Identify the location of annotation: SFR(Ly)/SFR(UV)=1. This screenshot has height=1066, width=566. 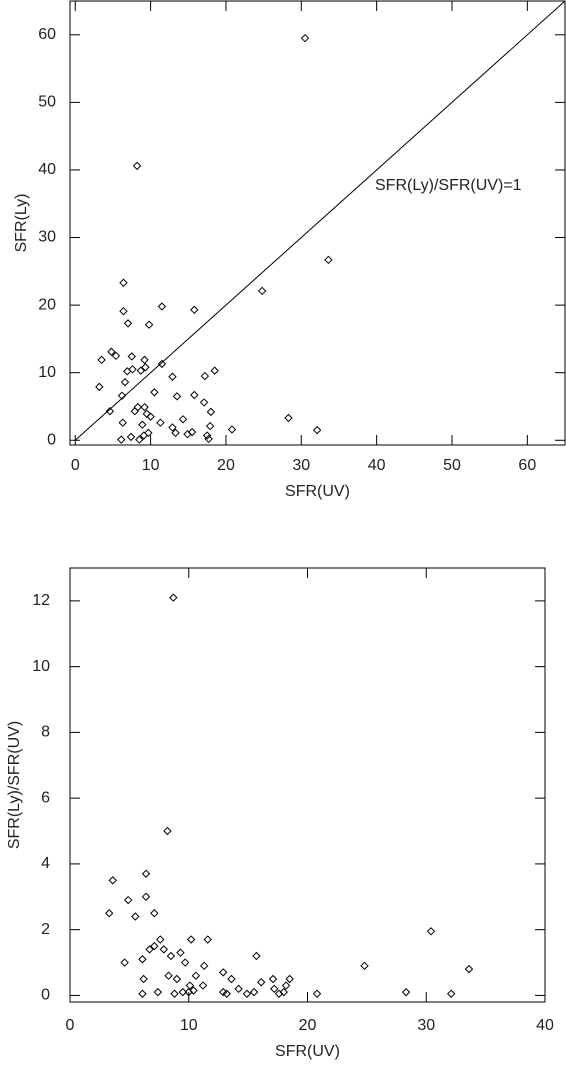
(448, 185).